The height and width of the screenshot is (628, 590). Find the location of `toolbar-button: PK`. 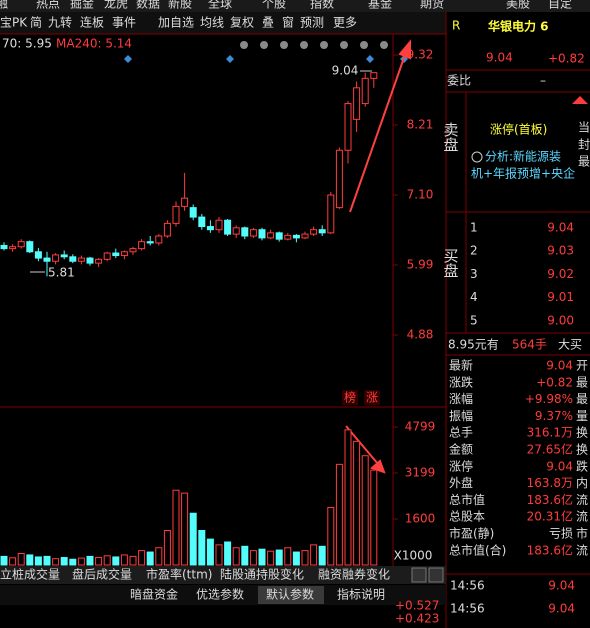

toolbar-button: PK is located at coordinates (20, 23).